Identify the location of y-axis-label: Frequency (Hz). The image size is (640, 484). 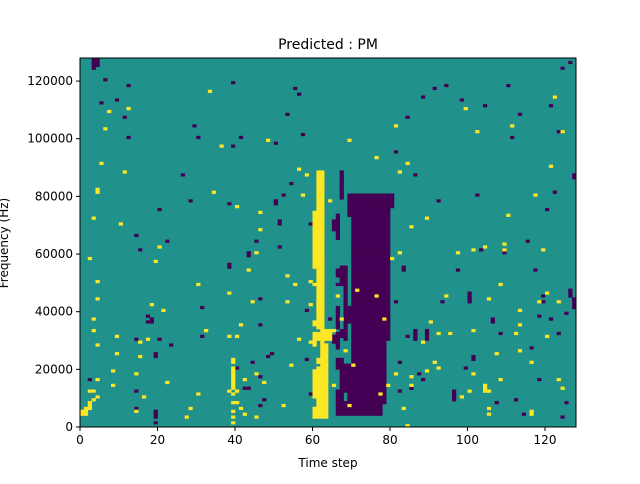
(5, 243).